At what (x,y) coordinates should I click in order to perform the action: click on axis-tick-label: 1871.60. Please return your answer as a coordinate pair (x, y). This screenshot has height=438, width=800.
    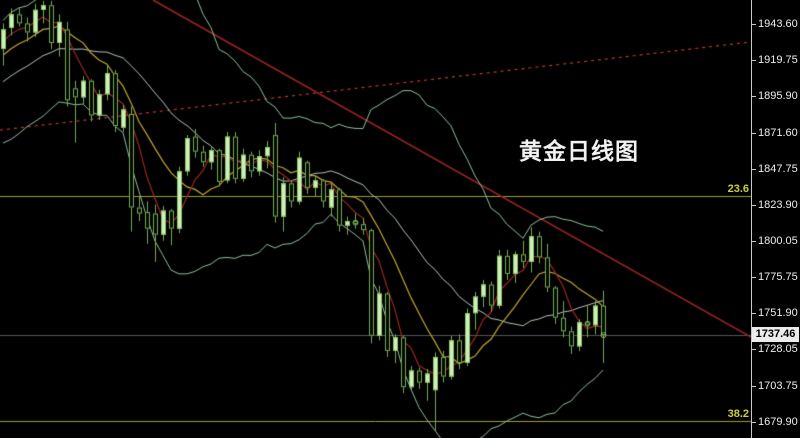
    Looking at the image, I should click on (778, 132).